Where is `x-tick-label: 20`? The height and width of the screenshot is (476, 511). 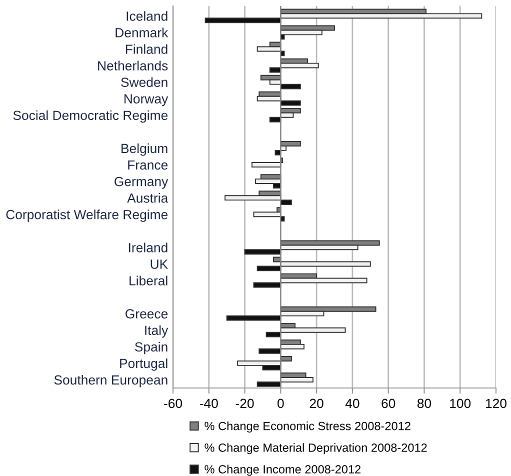
x-tick-label: 20 is located at coordinates (317, 403).